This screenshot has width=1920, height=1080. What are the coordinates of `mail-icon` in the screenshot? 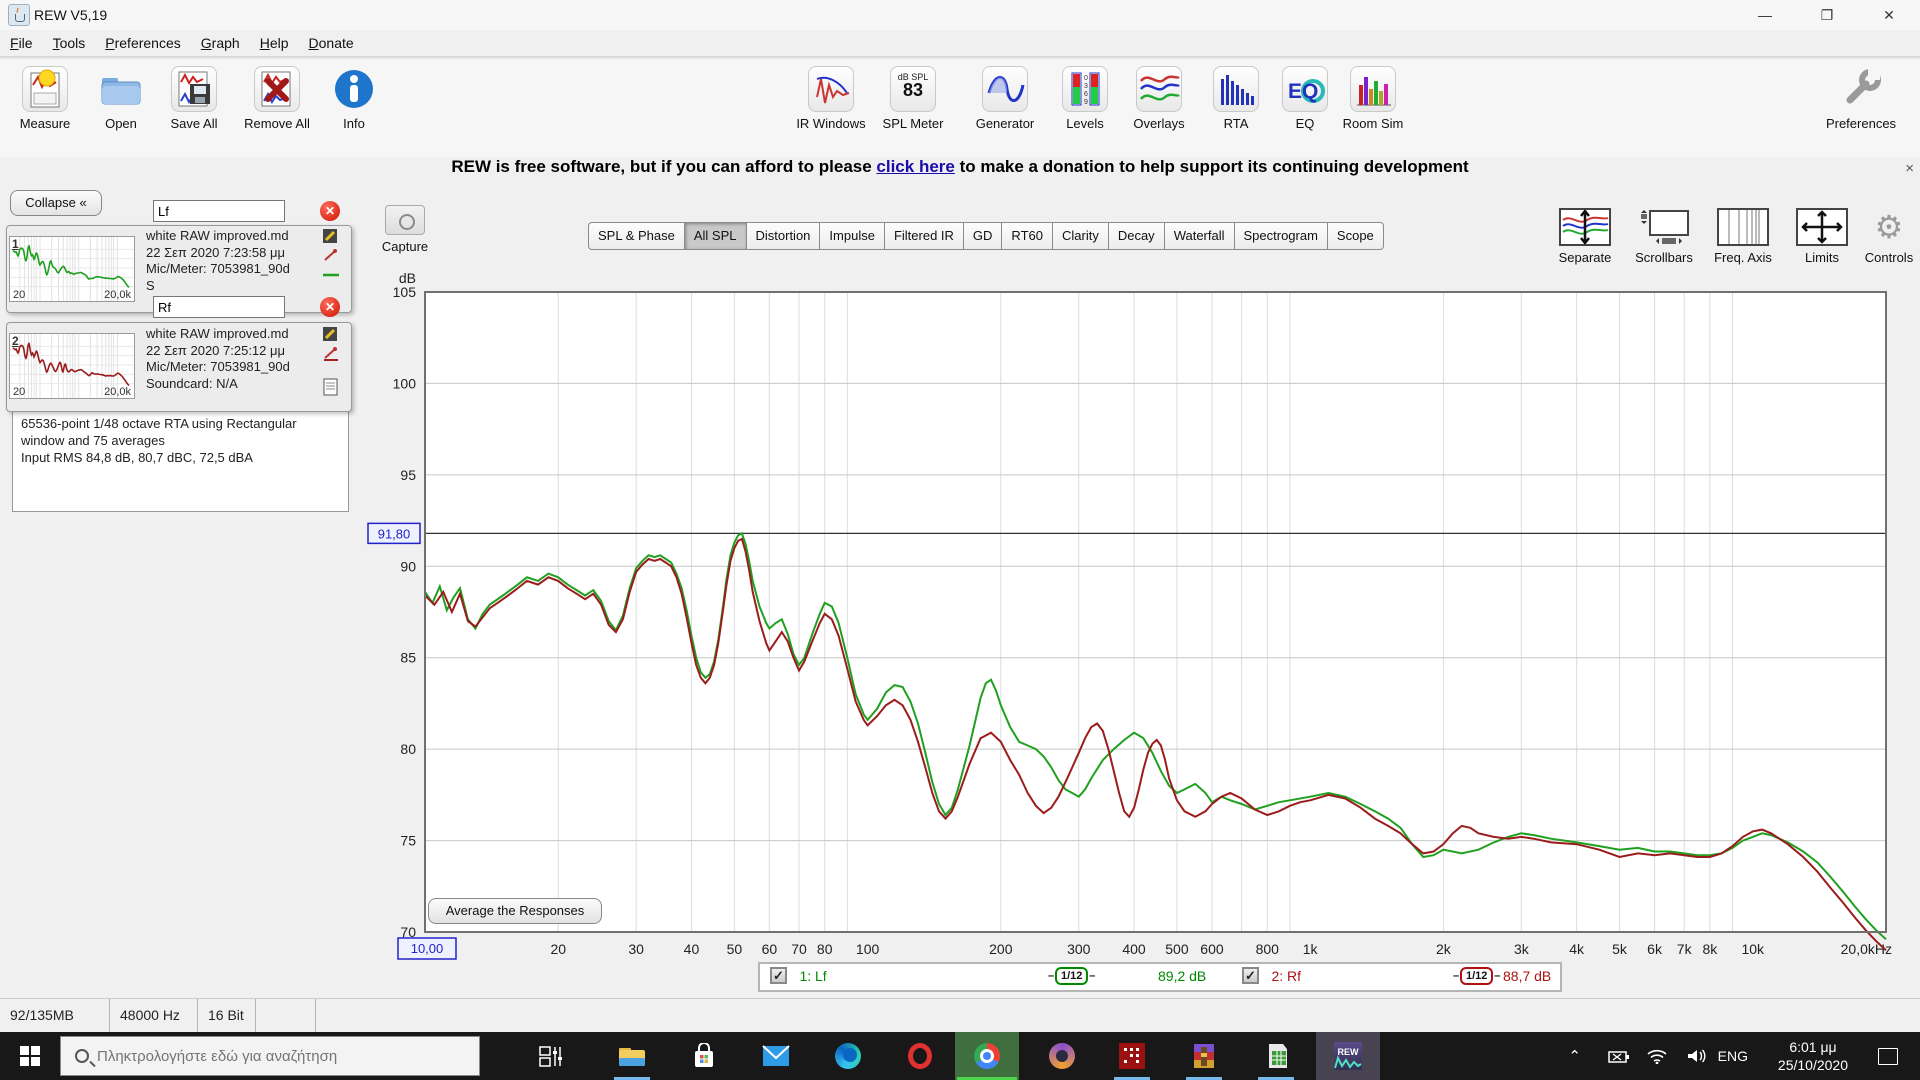 It's located at (776, 1055).